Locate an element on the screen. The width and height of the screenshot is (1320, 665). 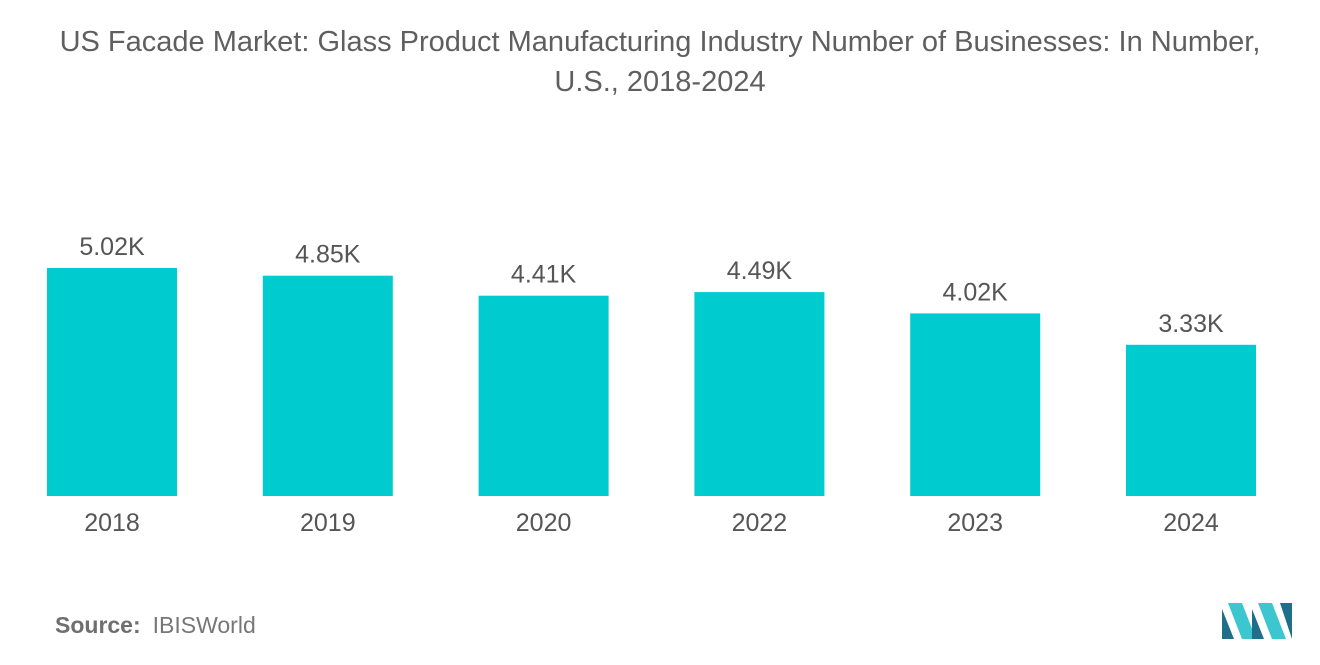
x-tick-label-2024: 2024 is located at coordinates (1191, 523).